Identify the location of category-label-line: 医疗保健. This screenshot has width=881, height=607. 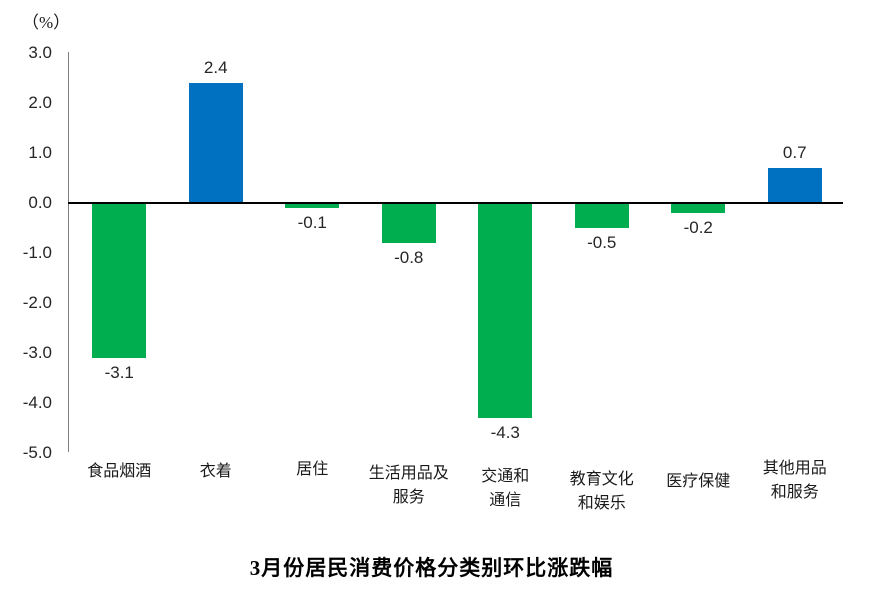
(698, 481).